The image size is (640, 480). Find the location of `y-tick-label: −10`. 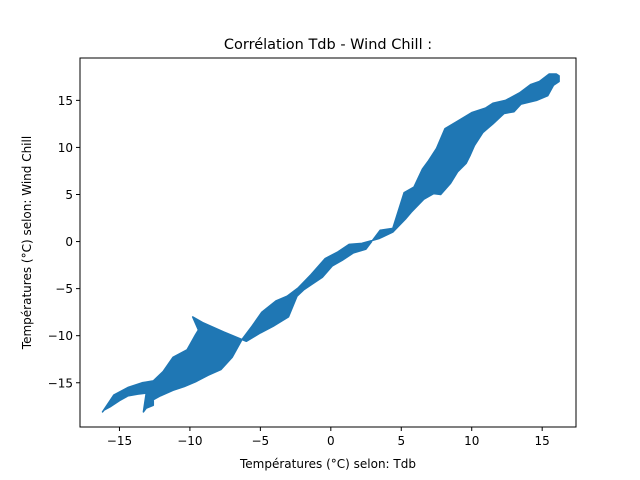

y-tick-label: −10 is located at coordinates (60, 336).